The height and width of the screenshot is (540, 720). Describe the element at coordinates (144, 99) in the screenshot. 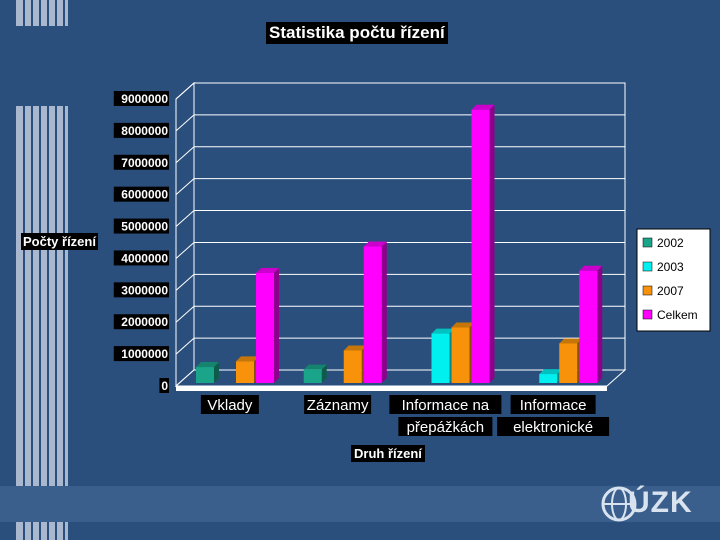

I see `y-tick-label: 9000000` at that location.